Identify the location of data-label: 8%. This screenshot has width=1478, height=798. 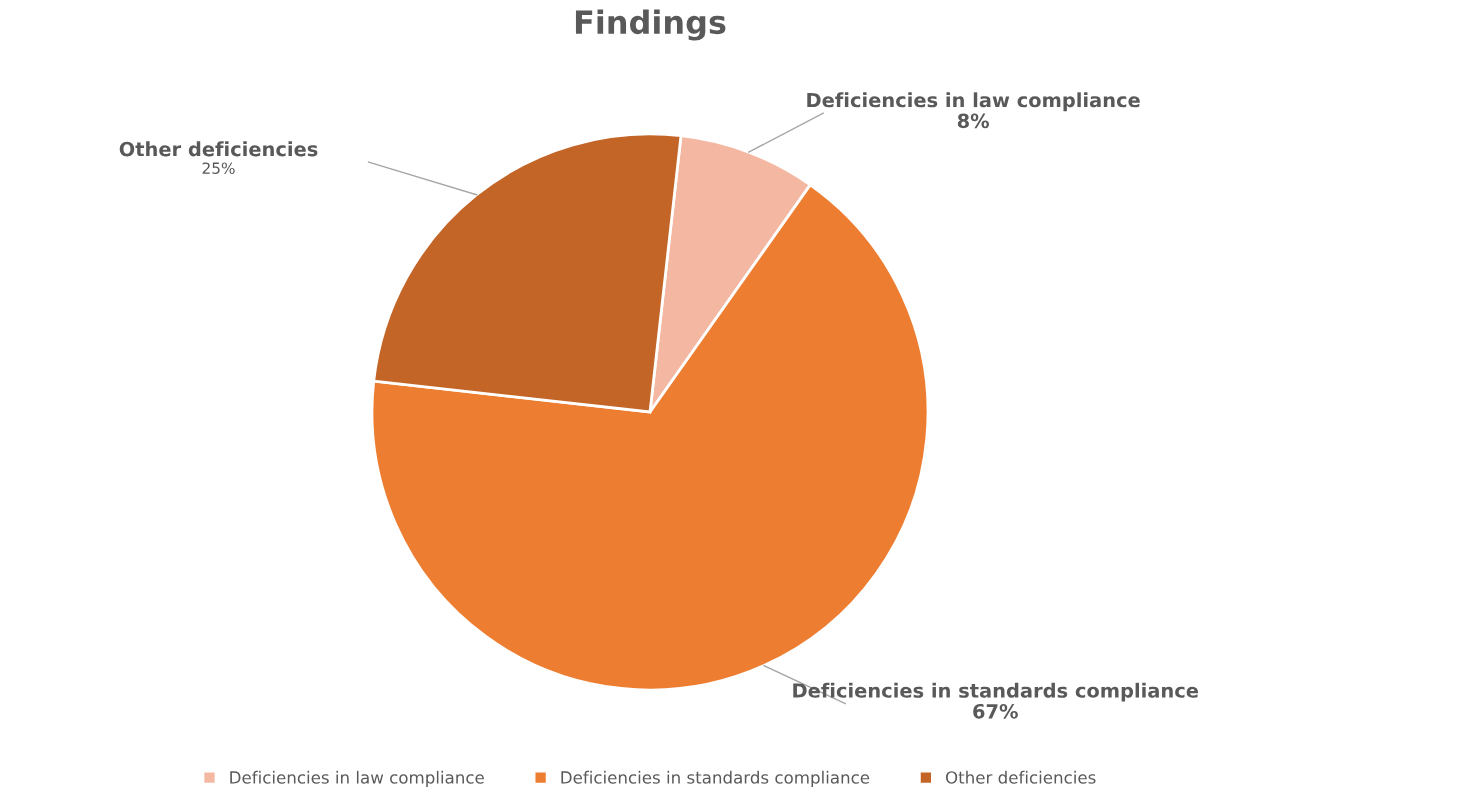
(973, 121).